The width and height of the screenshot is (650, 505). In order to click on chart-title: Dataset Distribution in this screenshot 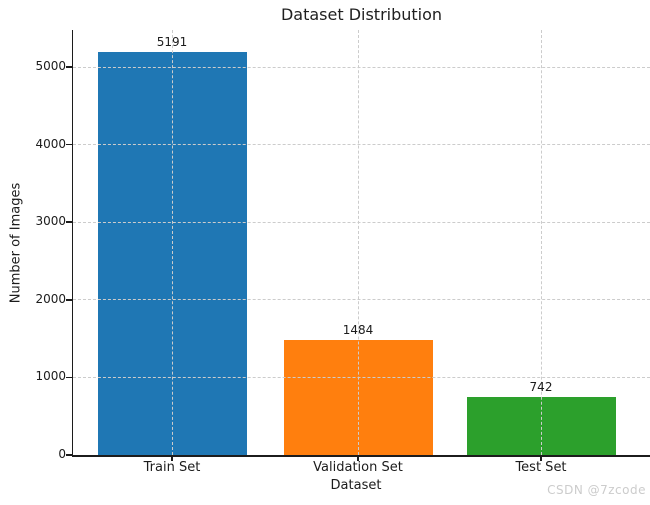, I will do `click(361, 14)`.